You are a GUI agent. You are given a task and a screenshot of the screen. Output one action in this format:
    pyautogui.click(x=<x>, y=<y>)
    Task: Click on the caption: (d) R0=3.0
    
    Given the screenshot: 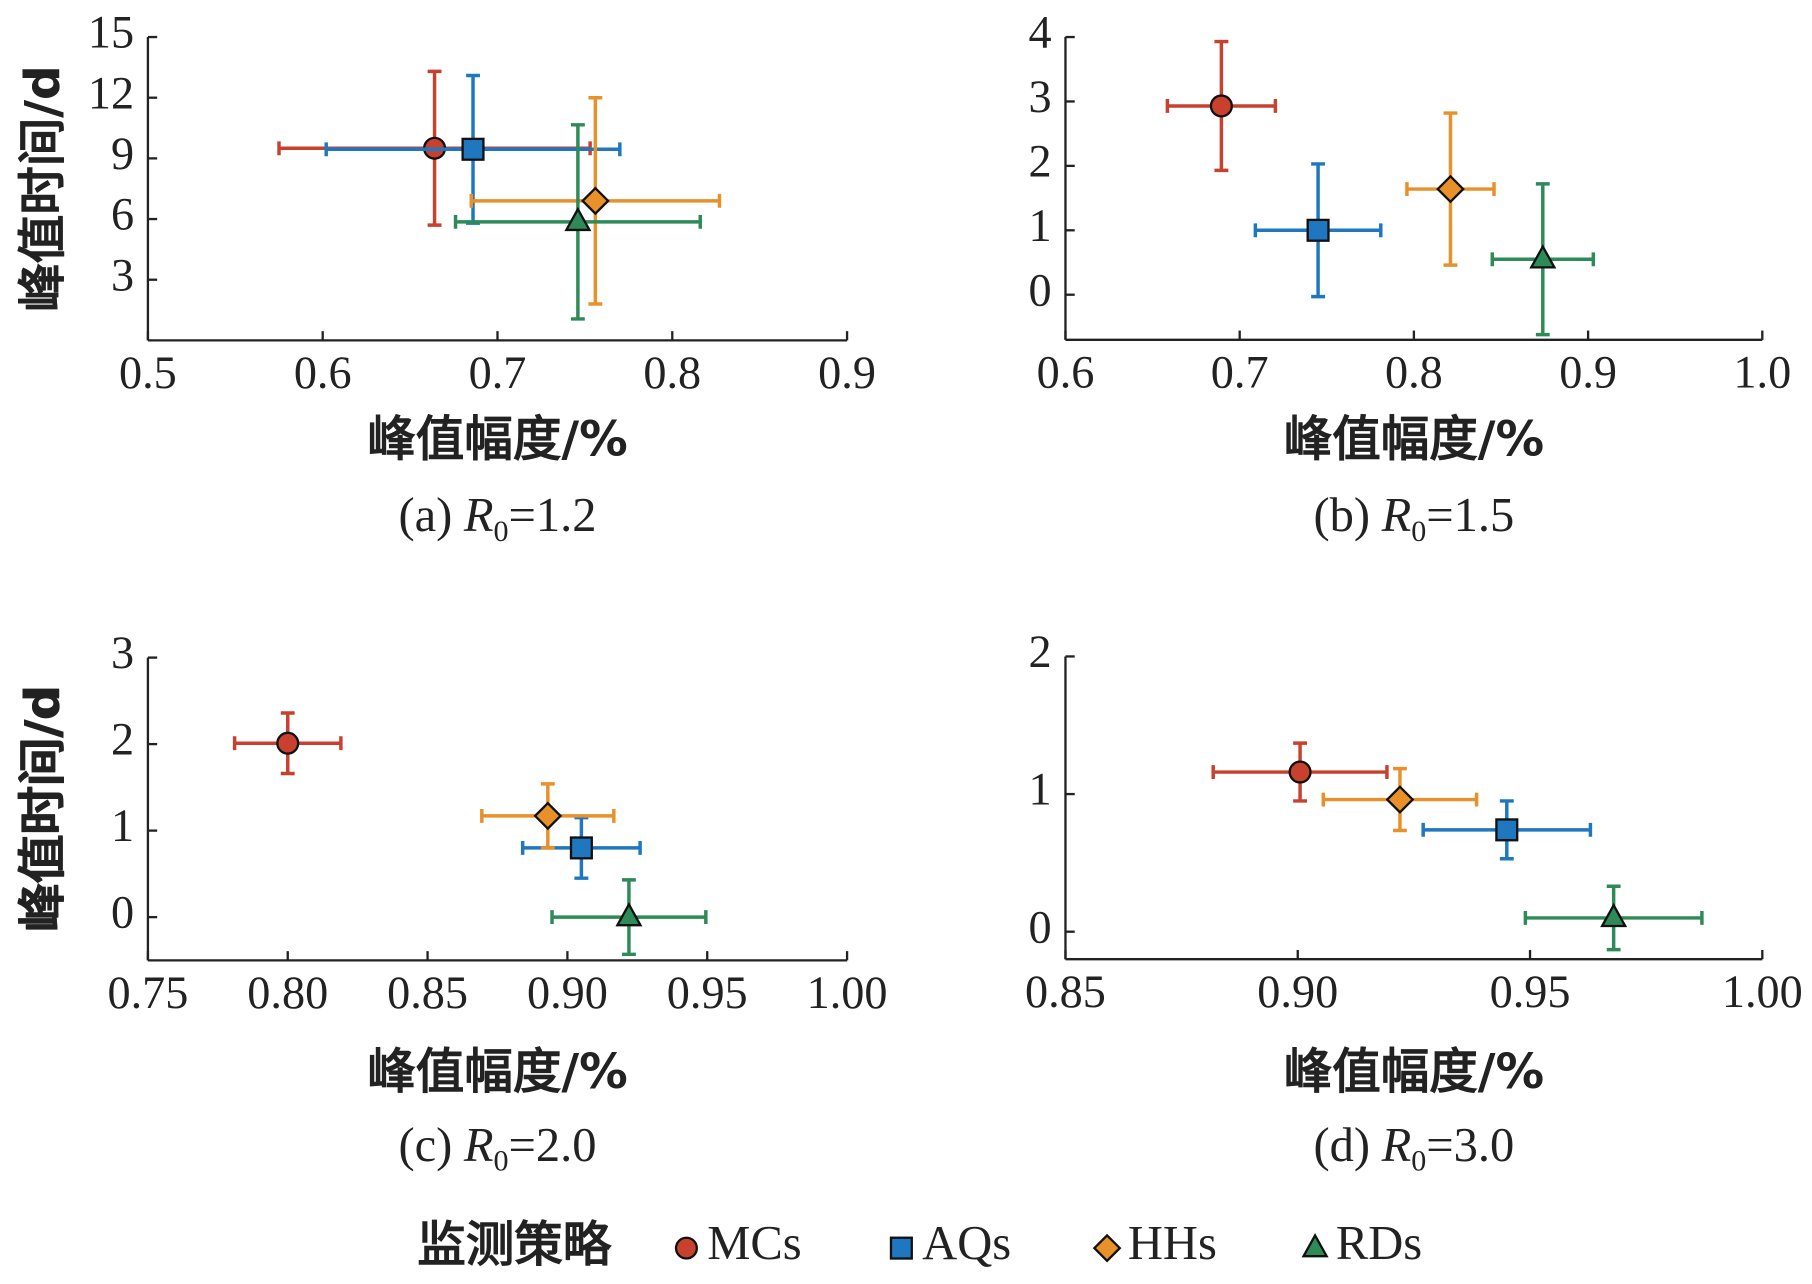 What is the action you would take?
    pyautogui.click(x=1413, y=1148)
    